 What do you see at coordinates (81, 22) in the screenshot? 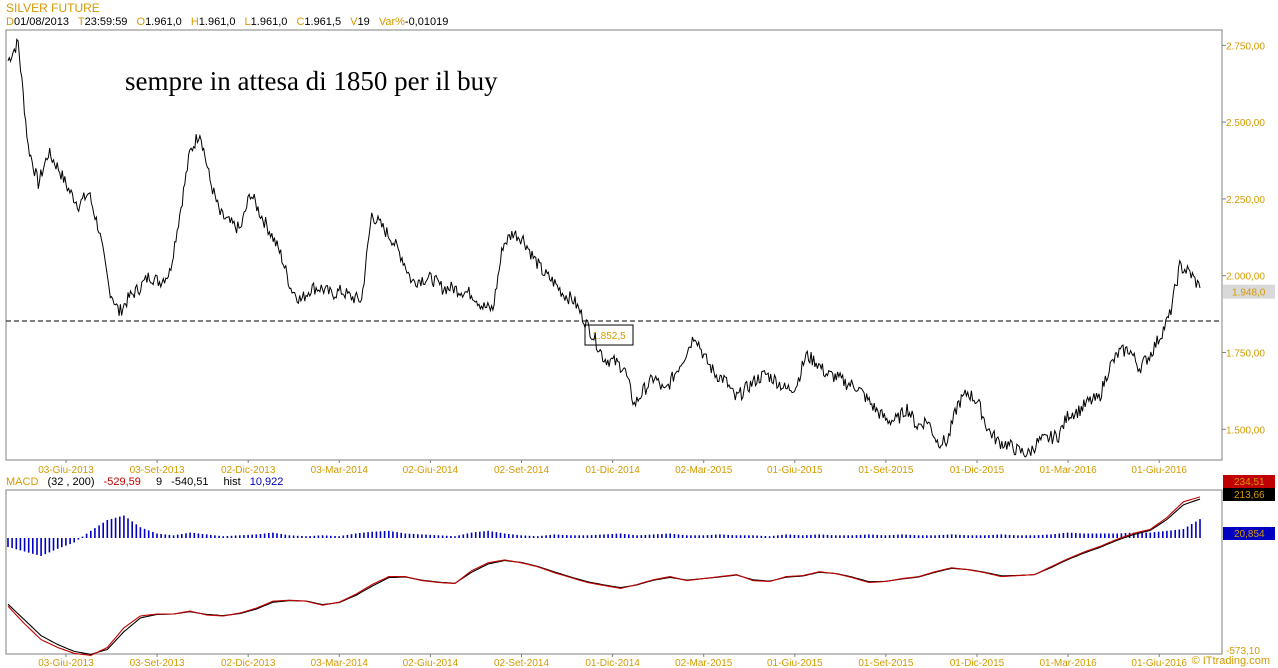
I see `ohlc-key: T` at bounding box center [81, 22].